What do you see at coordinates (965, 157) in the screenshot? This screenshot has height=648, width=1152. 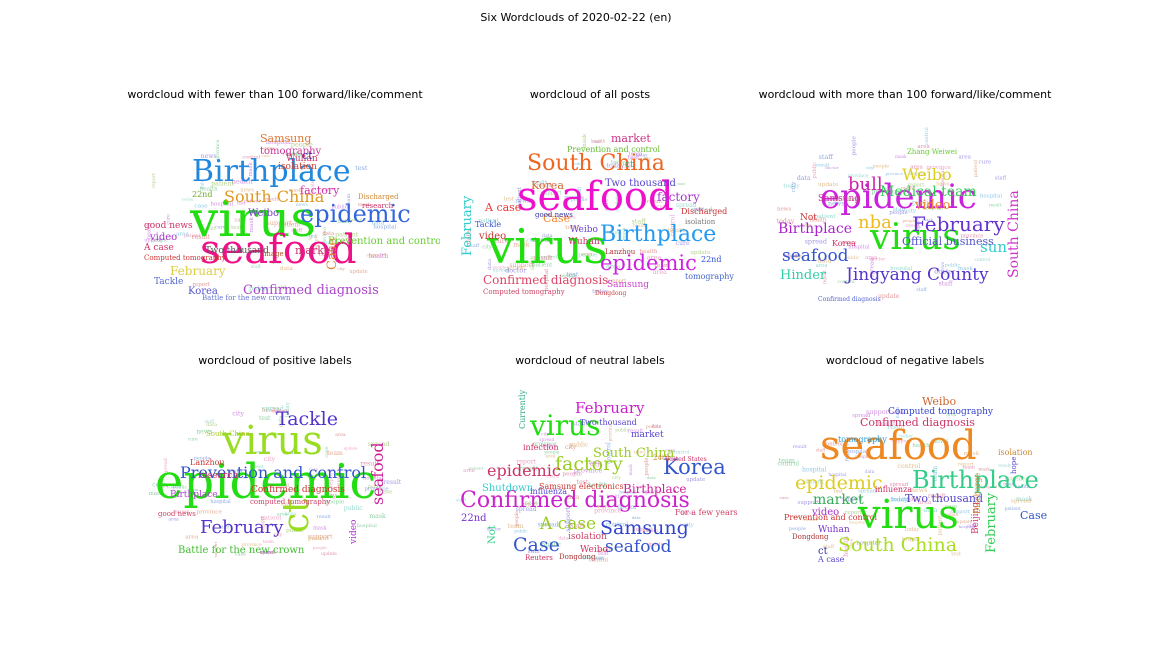 I see `wordcloud-filler-word: area` at bounding box center [965, 157].